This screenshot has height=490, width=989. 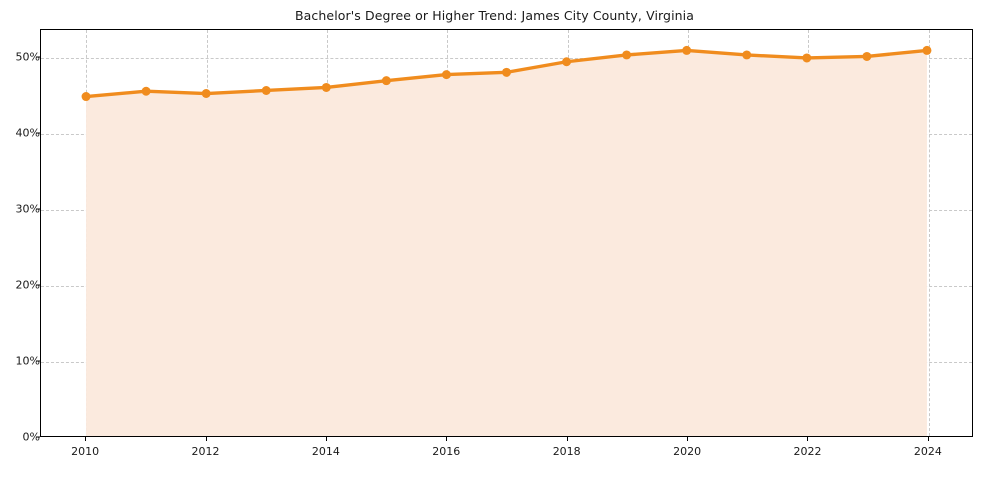 What do you see at coordinates (27, 285) in the screenshot?
I see `y-axis-tick-label: 20%` at bounding box center [27, 285].